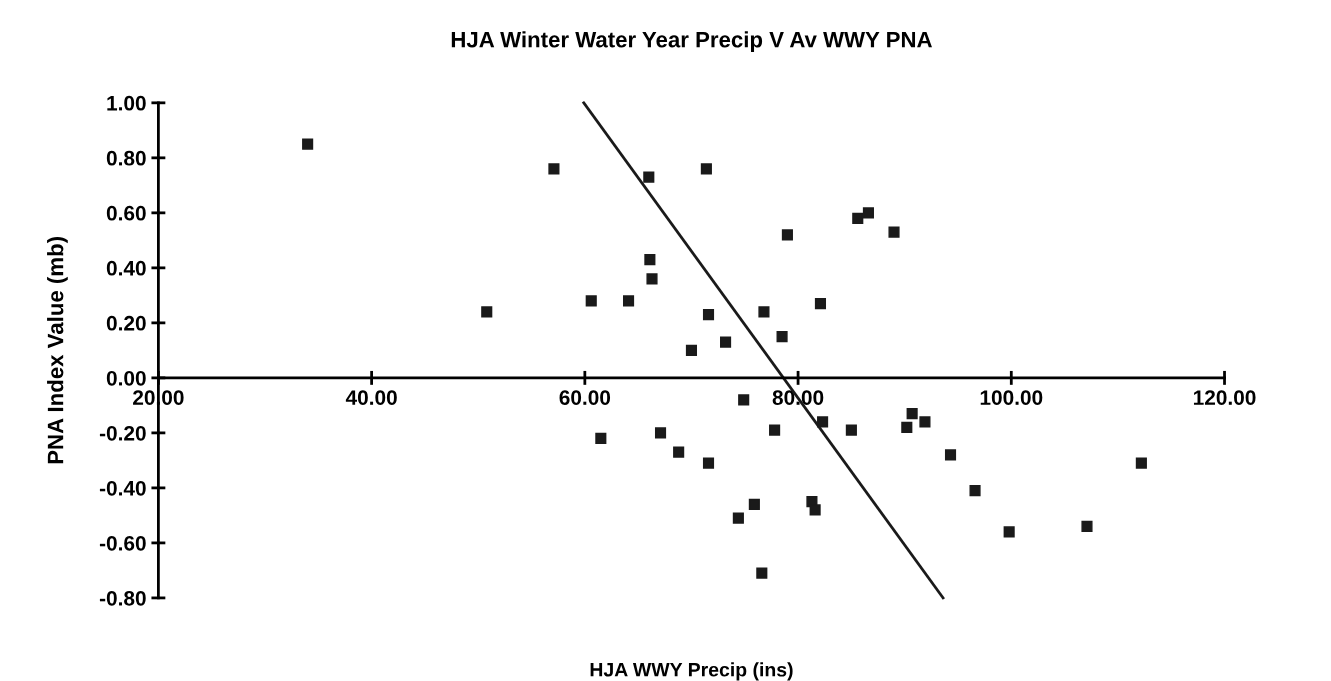 Image resolution: width=1331 pixels, height=681 pixels. What do you see at coordinates (585, 397) in the screenshot?
I see `x-tick-label: 60.00` at bounding box center [585, 397].